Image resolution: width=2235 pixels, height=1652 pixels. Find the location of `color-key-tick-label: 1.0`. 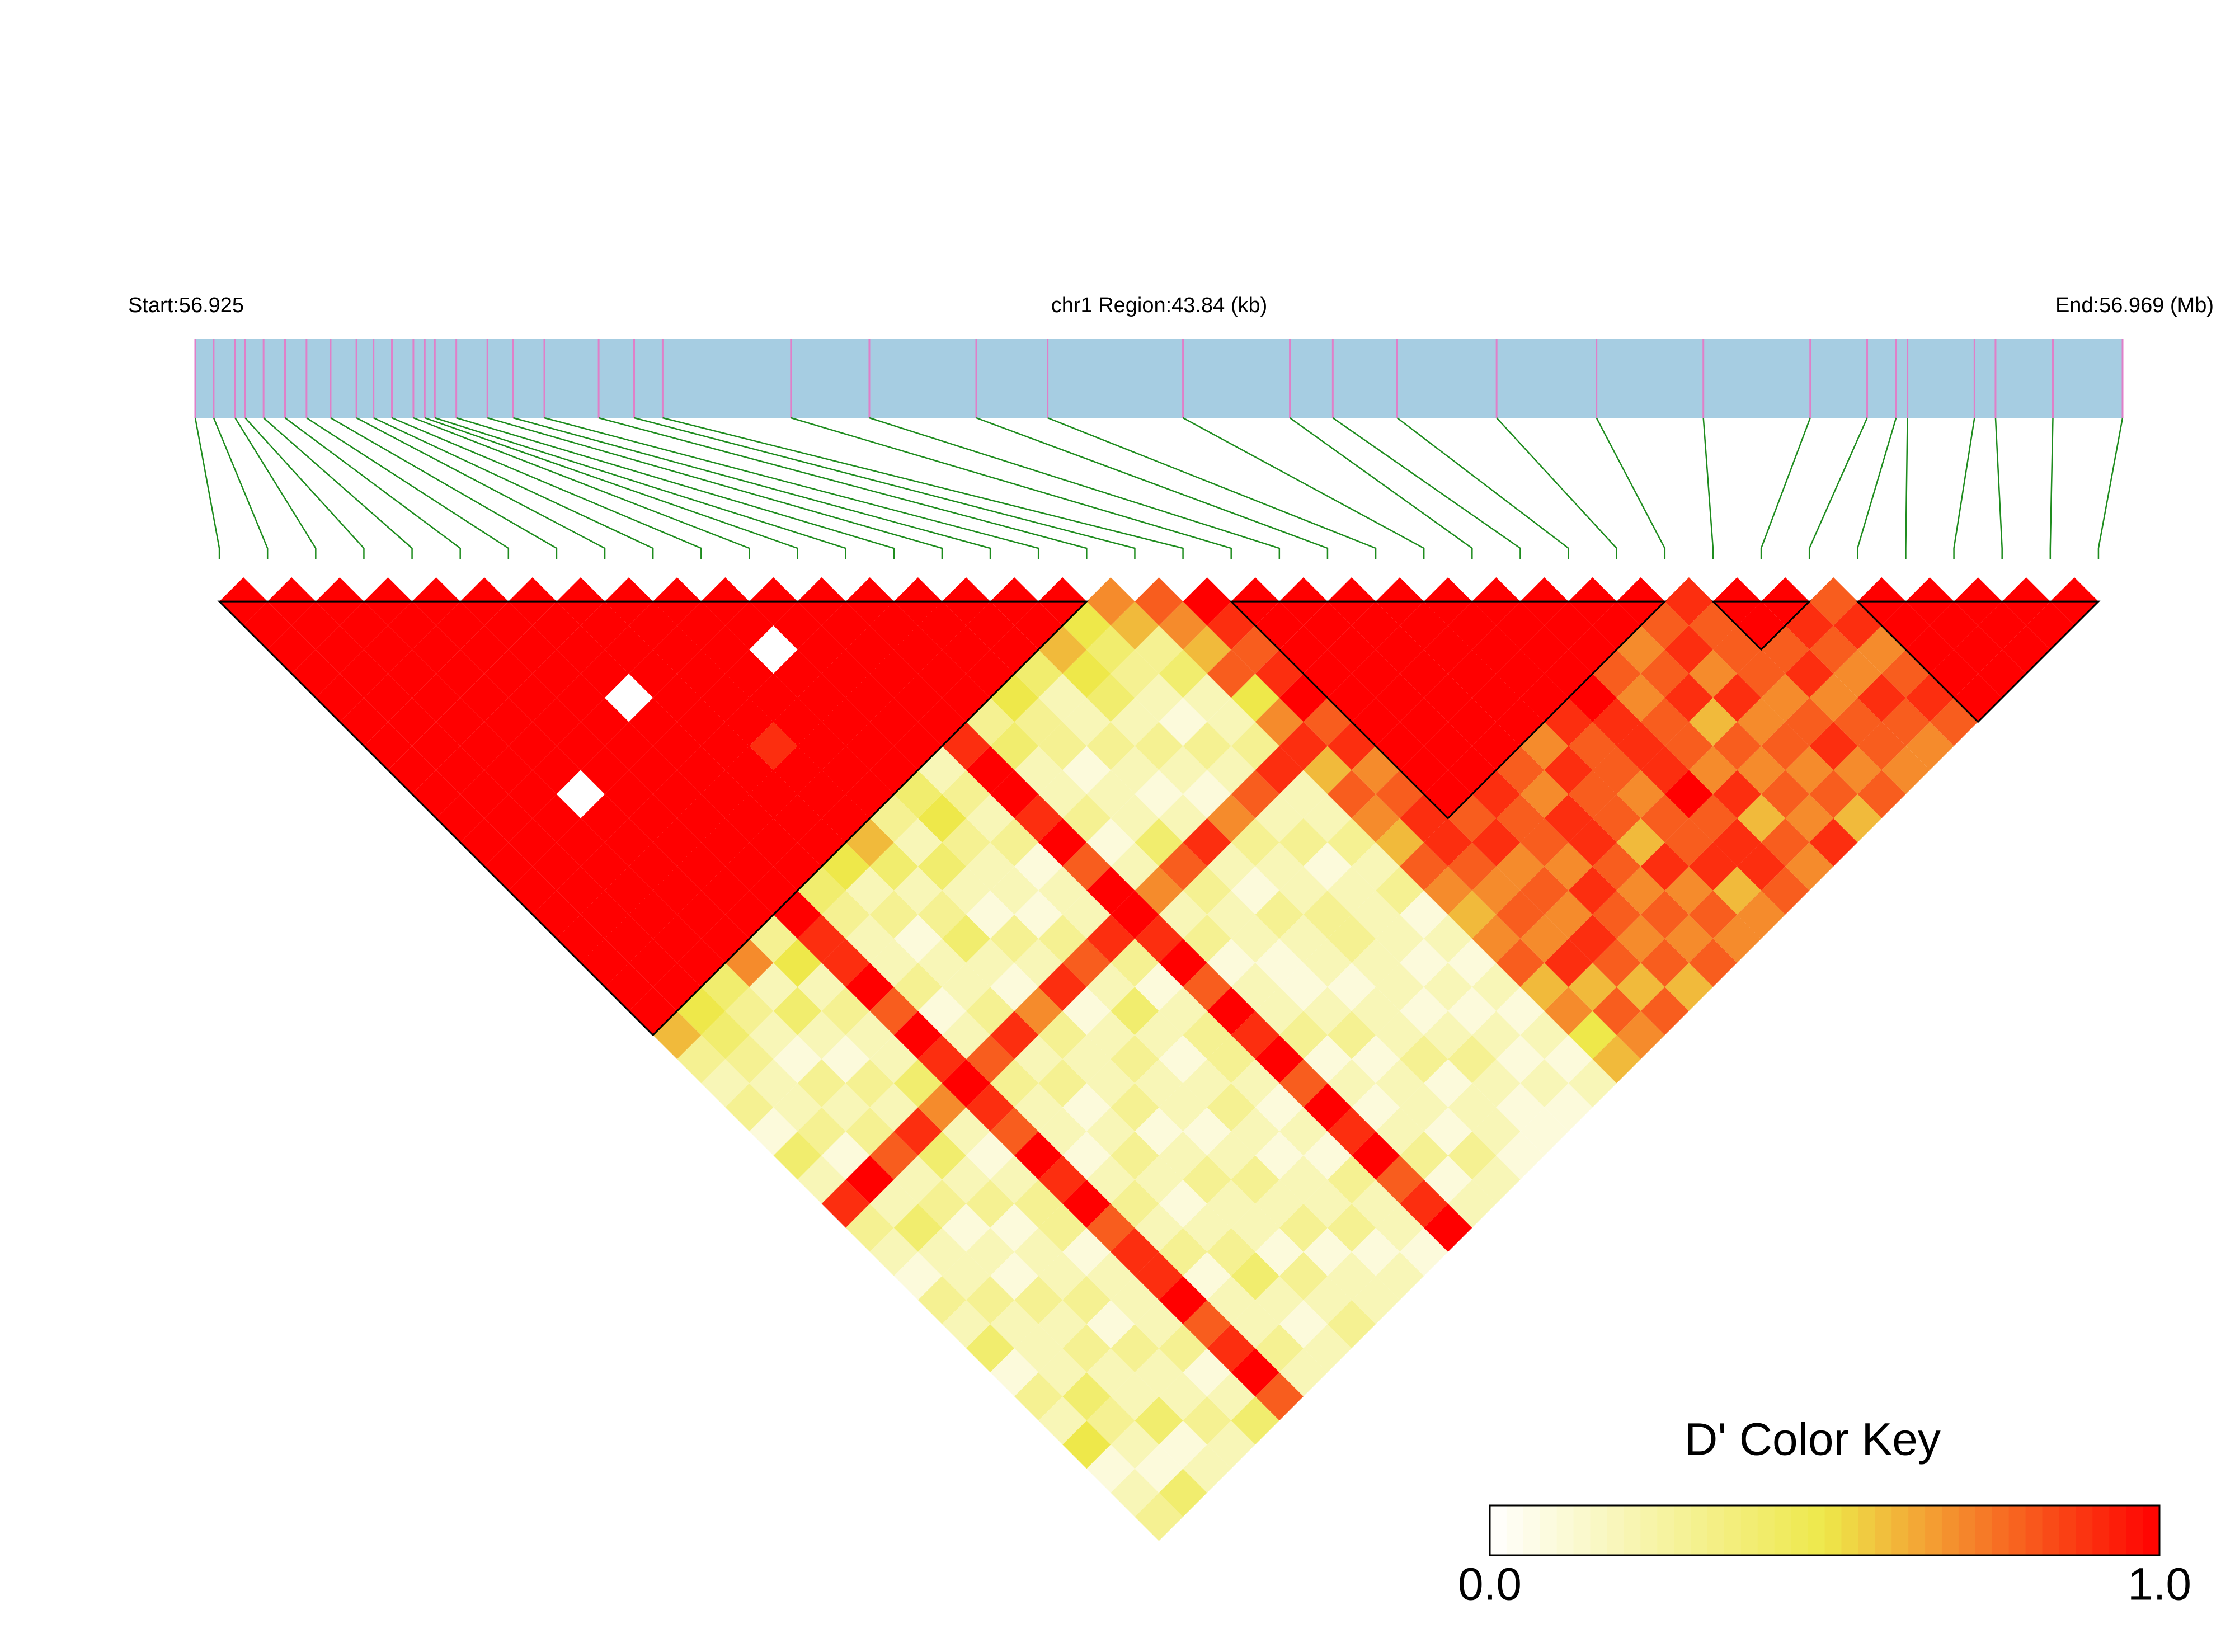

color-key-tick-label: 1.0 is located at coordinates (2159, 1585).